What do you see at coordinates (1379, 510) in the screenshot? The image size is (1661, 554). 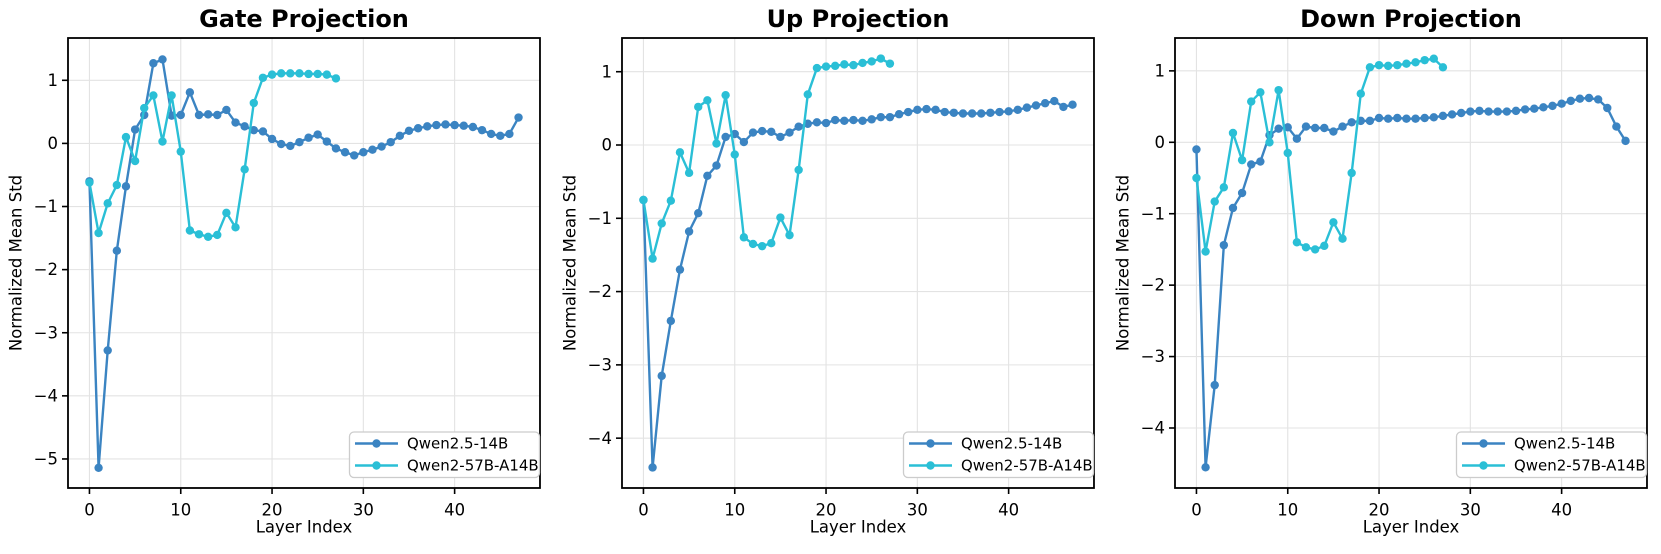 I see `x-tick-label: 20` at bounding box center [1379, 510].